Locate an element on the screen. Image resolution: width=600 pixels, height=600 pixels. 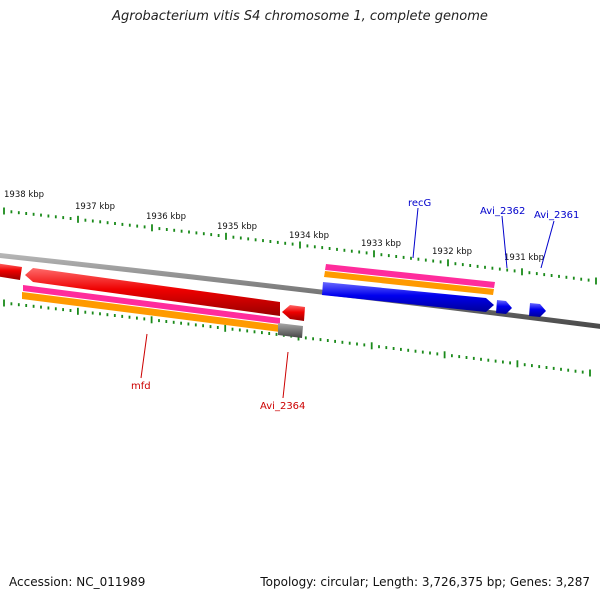
recg-label: recG is located at coordinates (419, 203).